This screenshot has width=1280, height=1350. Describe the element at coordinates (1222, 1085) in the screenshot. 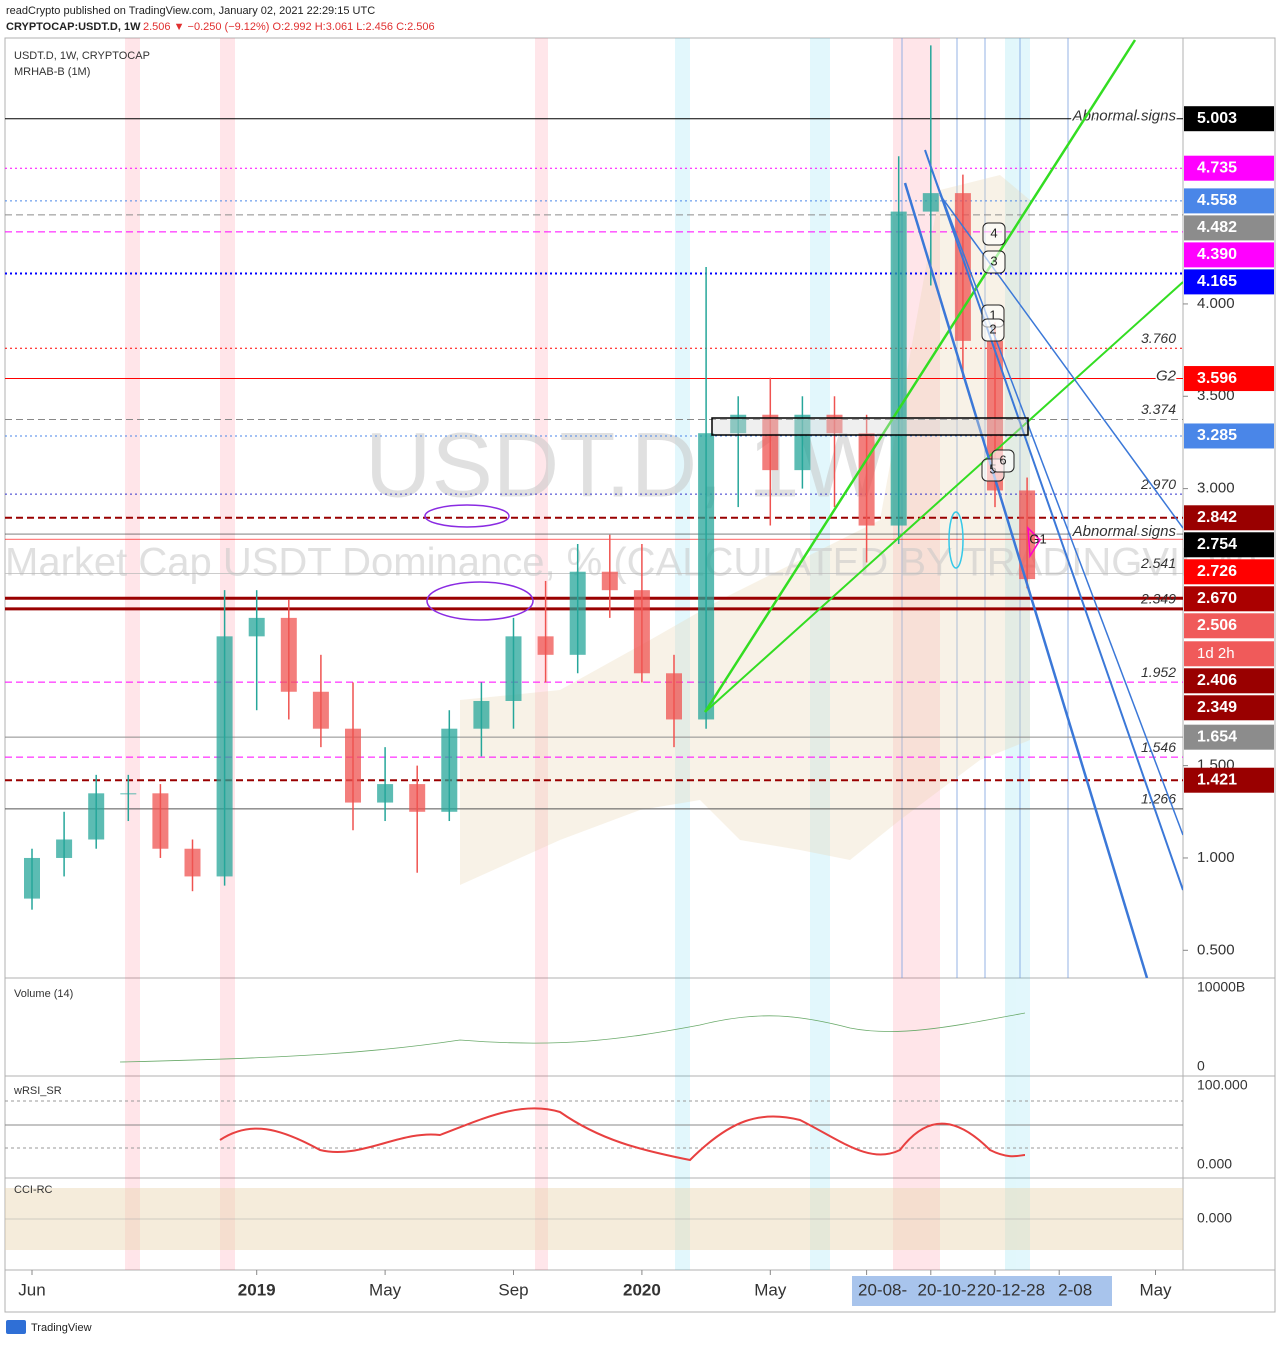

I see `pane-axis-label: 100.000` at that location.